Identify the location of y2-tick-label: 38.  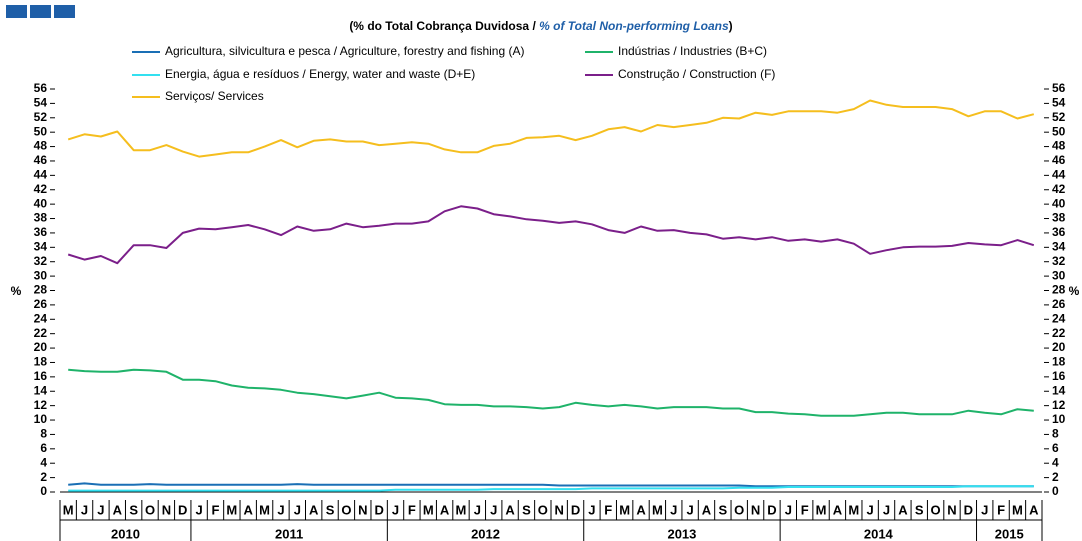
(1059, 218).